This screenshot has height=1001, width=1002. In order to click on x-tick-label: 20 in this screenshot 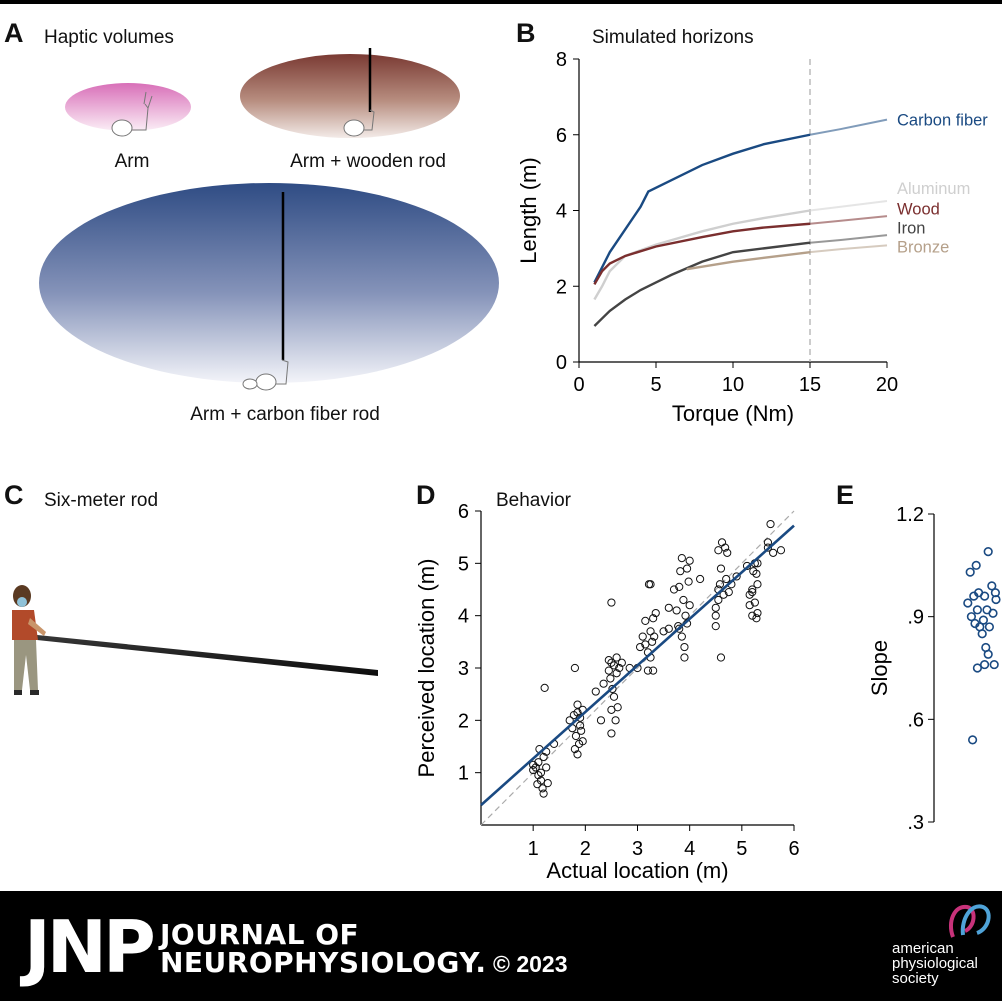, I will do `click(887, 385)`.